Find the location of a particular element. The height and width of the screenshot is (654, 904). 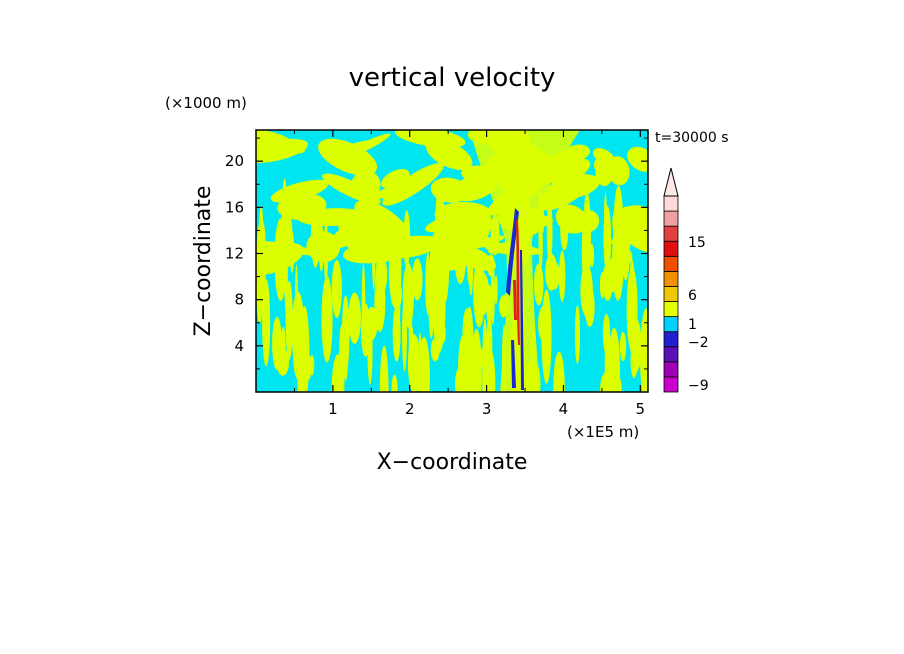

colorbar-extend-arrow is located at coordinates (671, 182).